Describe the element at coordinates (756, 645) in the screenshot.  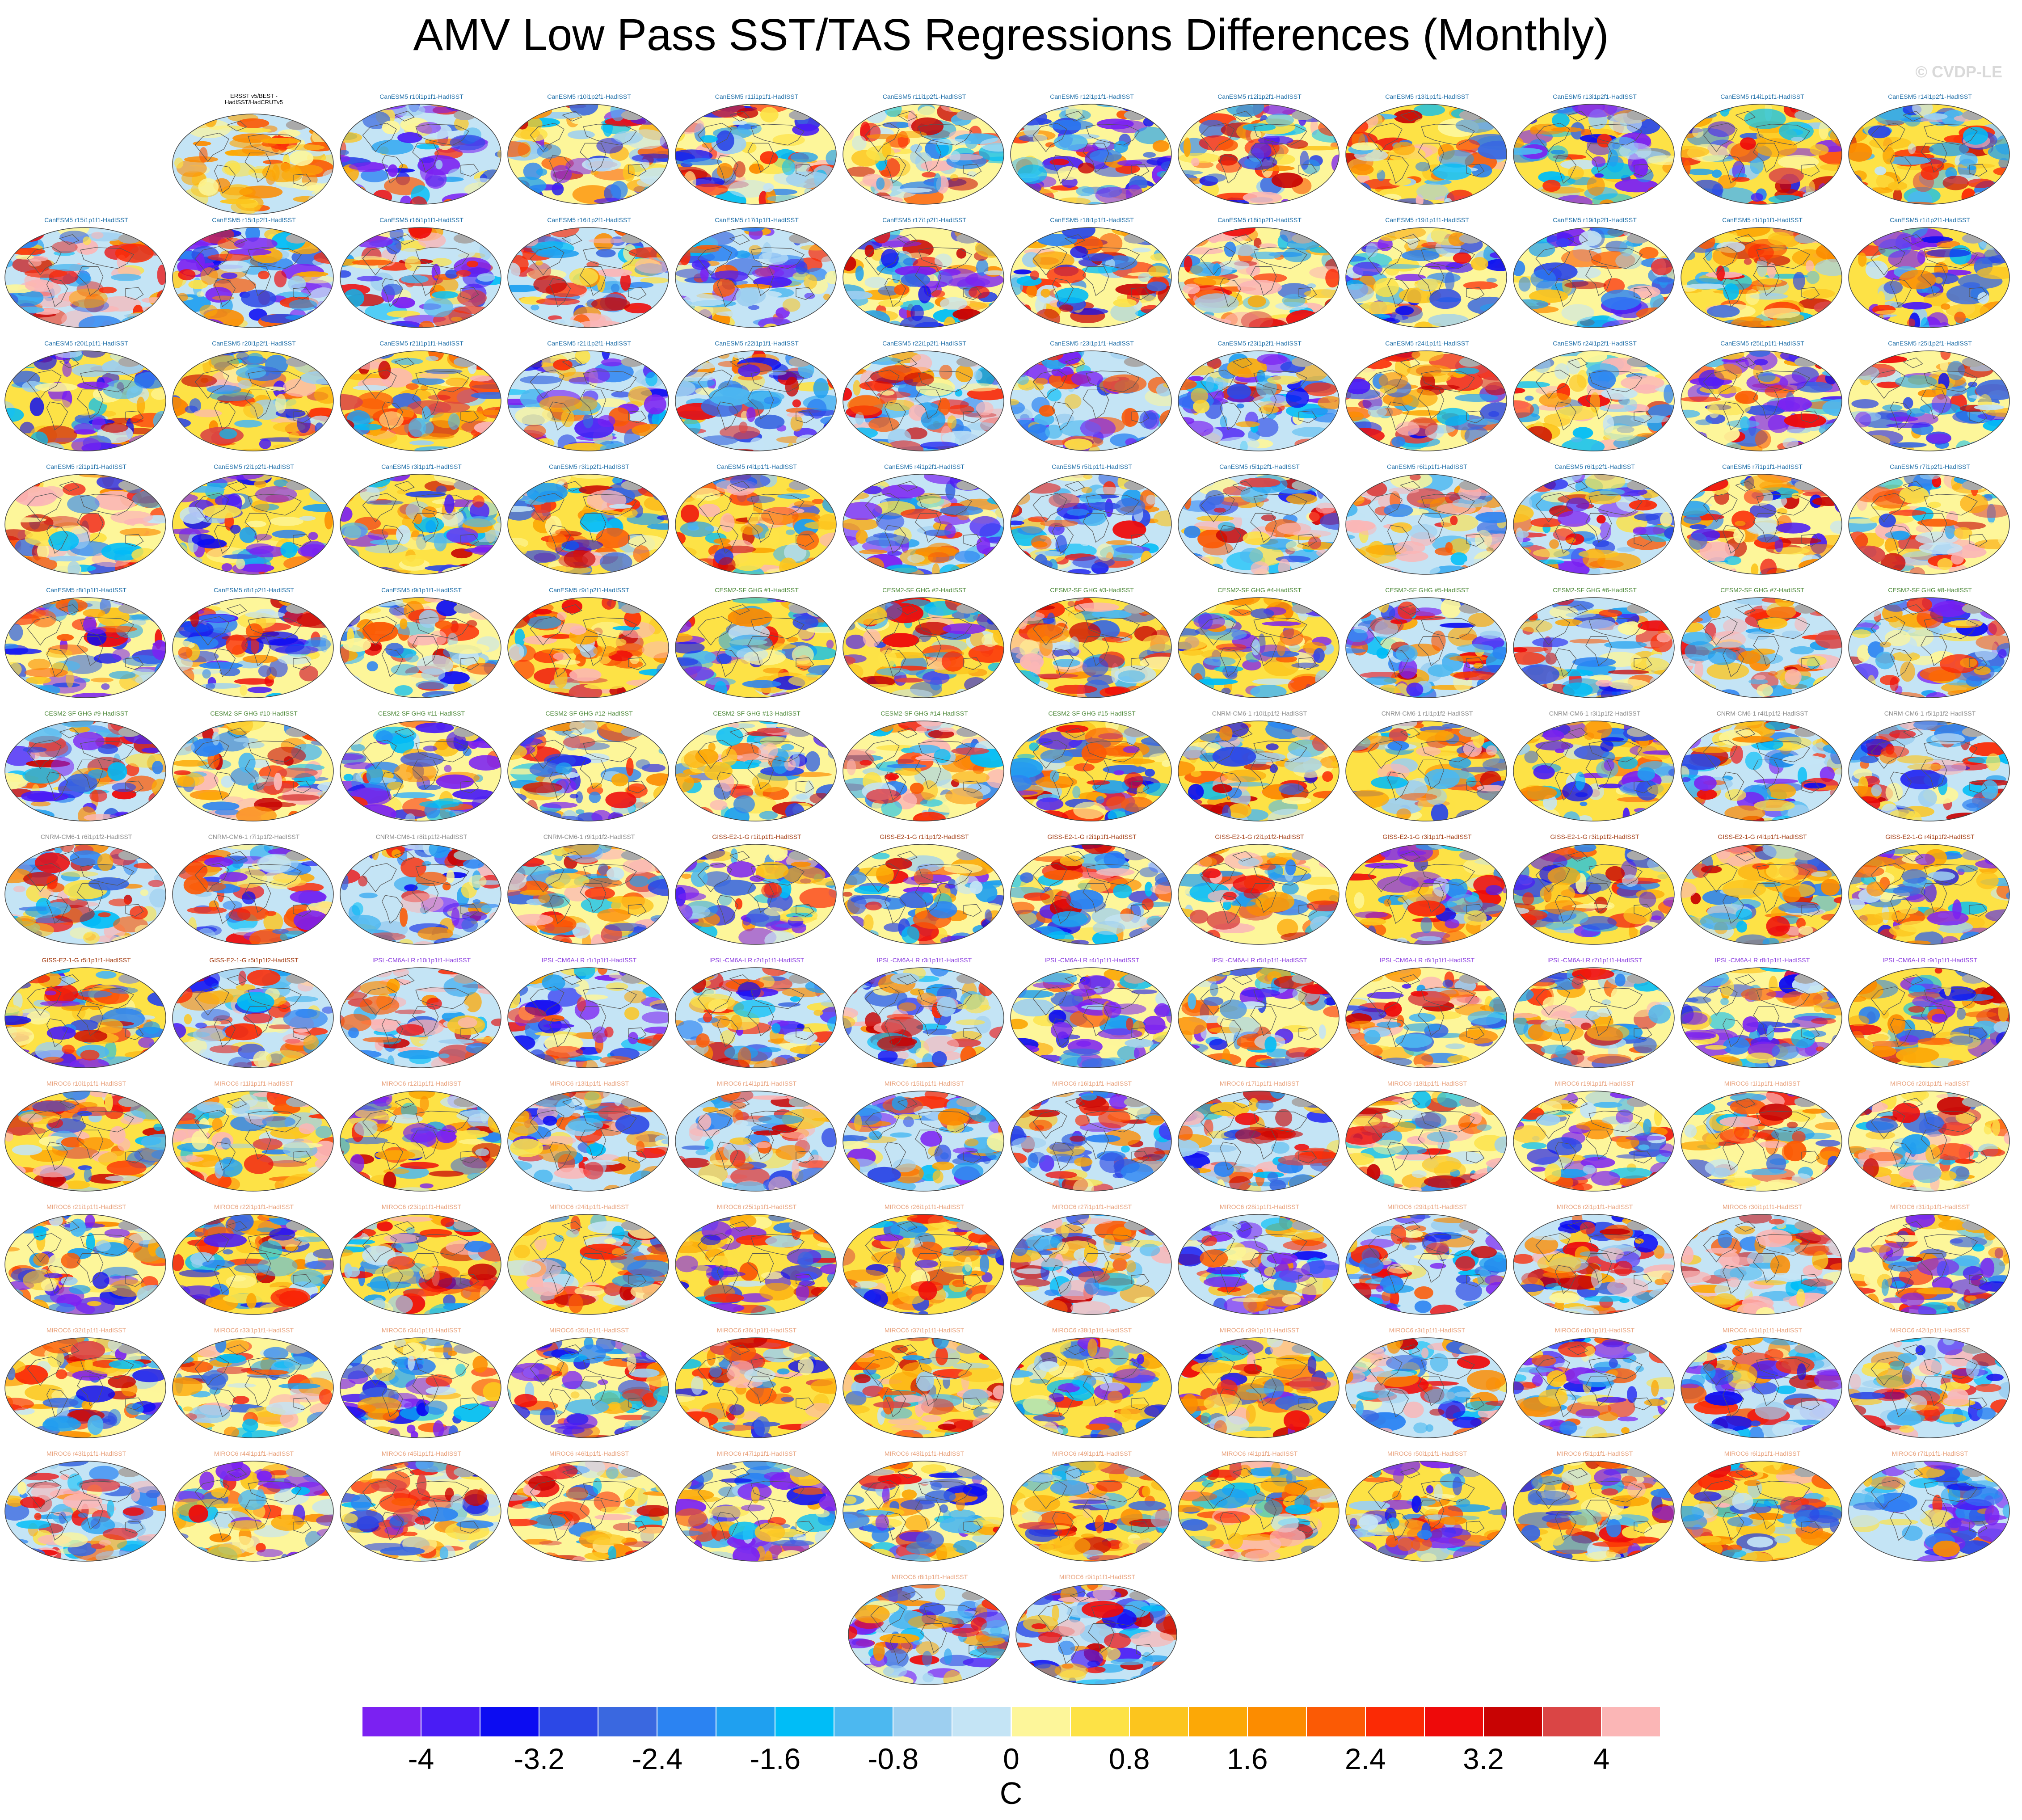
I see `map-panel: CESM2-SF GHG #1-HadISST` at that location.